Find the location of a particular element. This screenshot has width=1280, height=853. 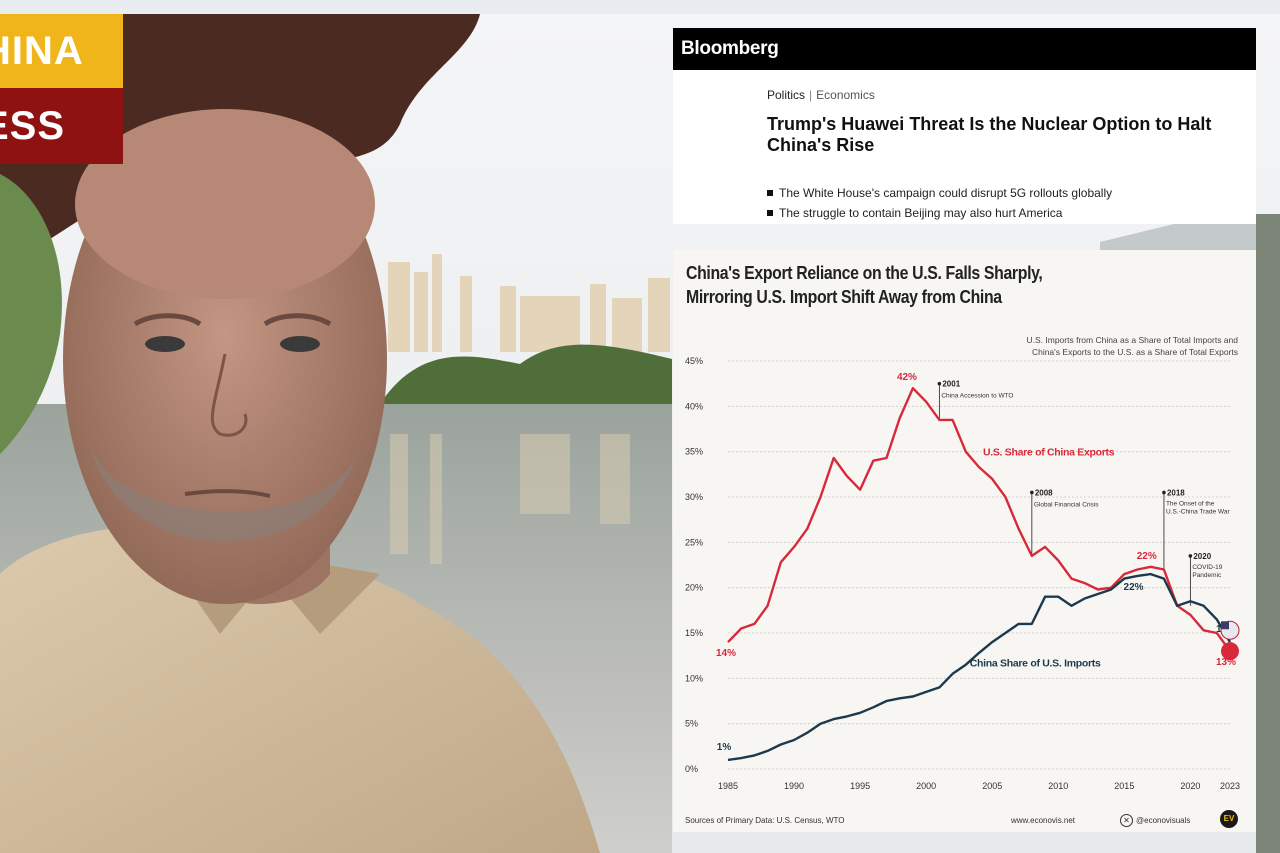

banner-bottom-text: ESS is located at coordinates (33, 125).